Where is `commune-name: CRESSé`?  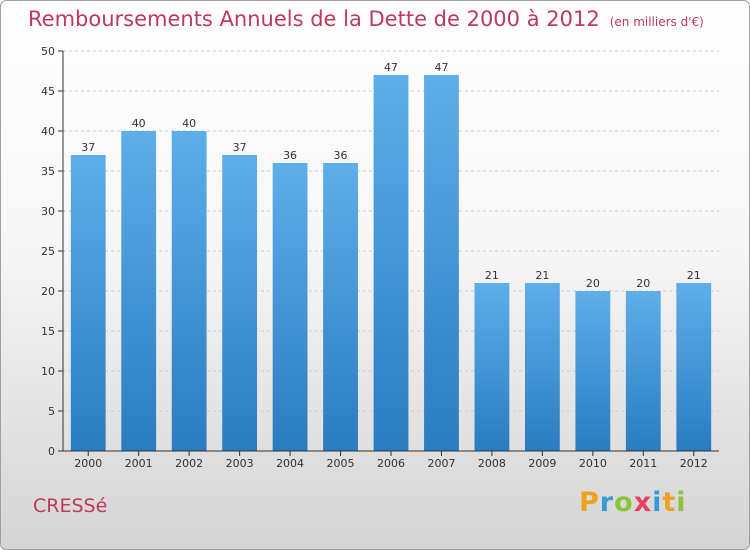
commune-name: CRESSé is located at coordinates (70, 506).